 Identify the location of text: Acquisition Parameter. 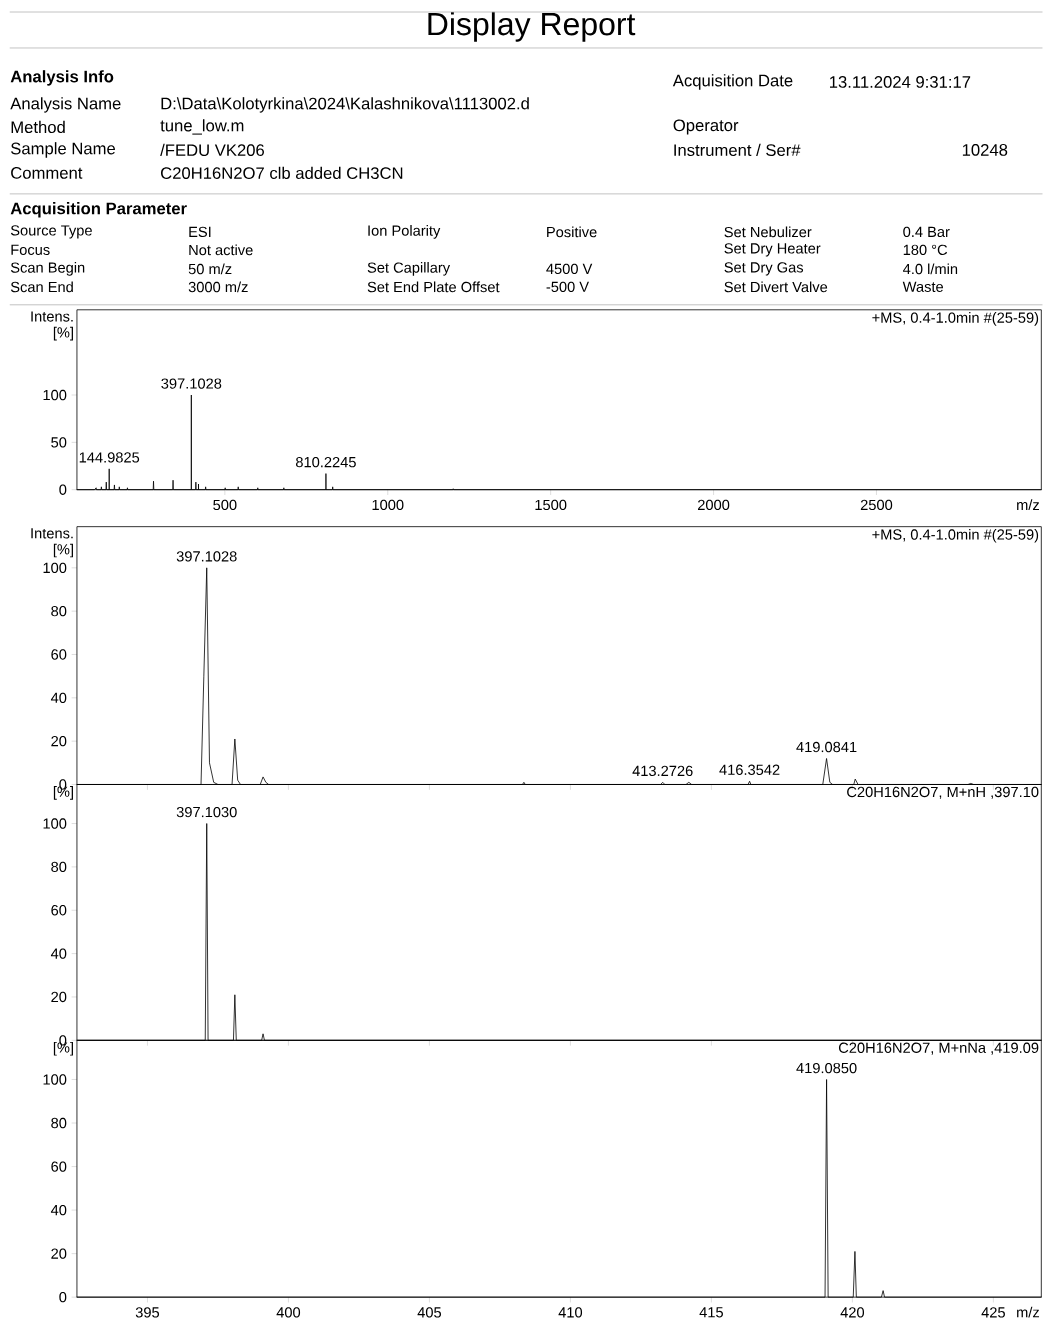
(98, 210).